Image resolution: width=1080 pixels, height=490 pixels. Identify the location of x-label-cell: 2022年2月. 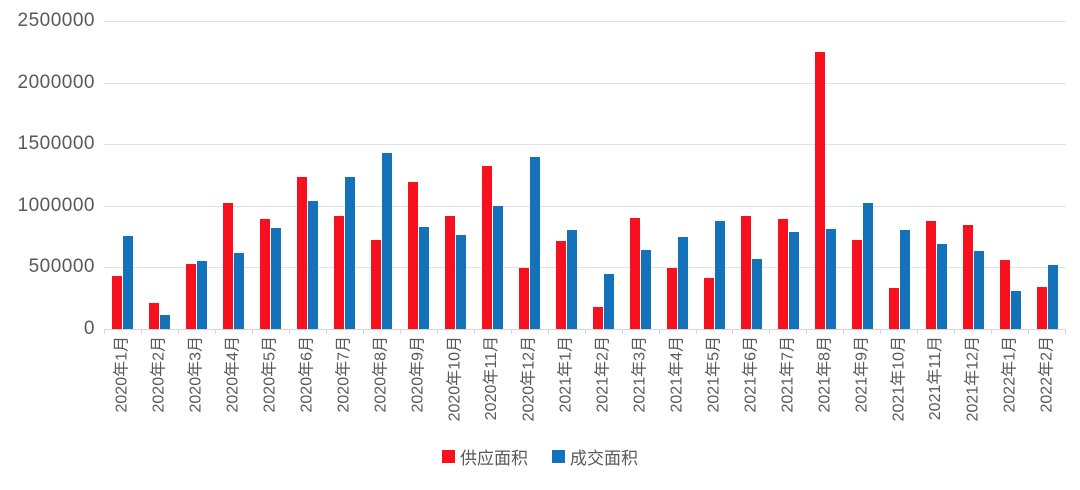
(1047, 387).